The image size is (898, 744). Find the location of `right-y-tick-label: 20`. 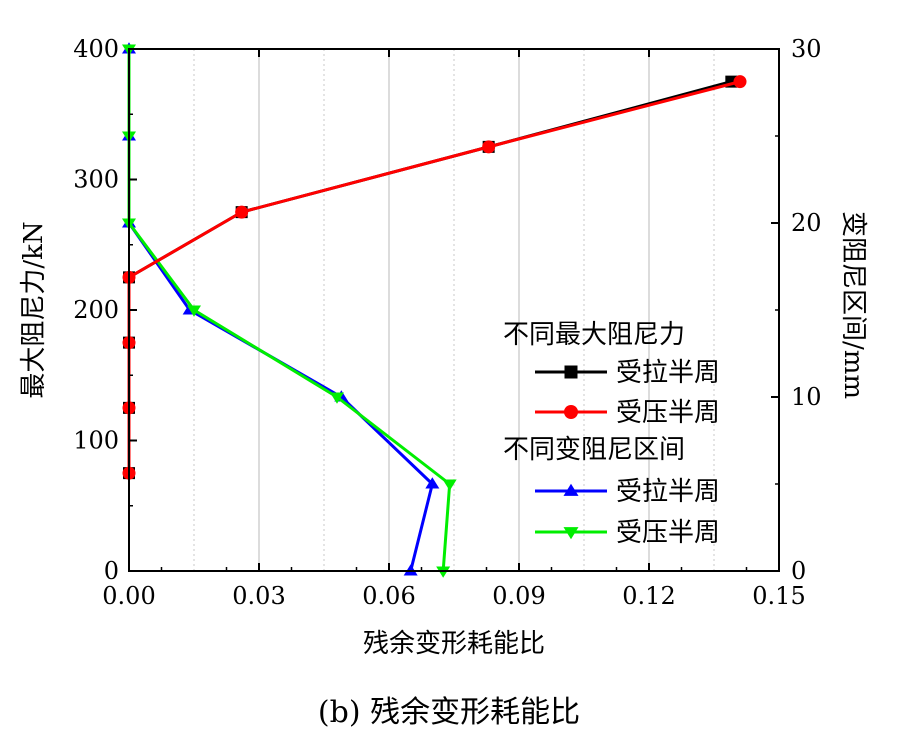

right-y-tick-label: 20 is located at coordinates (806, 223).